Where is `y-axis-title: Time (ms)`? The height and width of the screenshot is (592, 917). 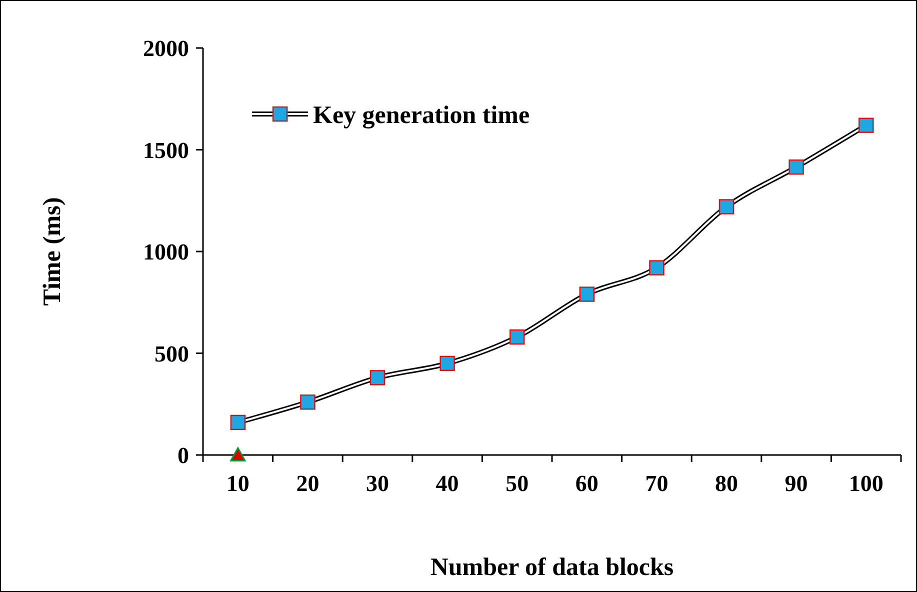
y-axis-title: Time (ms) is located at coordinates (52, 251).